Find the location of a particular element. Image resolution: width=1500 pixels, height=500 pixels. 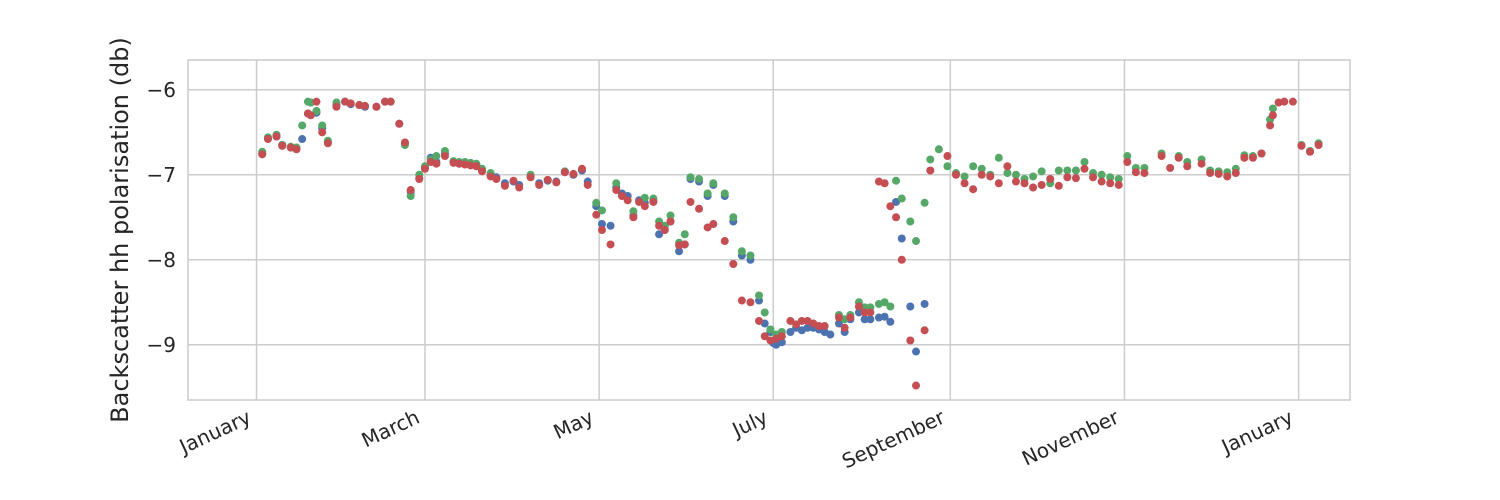

x-tick-label: March is located at coordinates (390, 429).